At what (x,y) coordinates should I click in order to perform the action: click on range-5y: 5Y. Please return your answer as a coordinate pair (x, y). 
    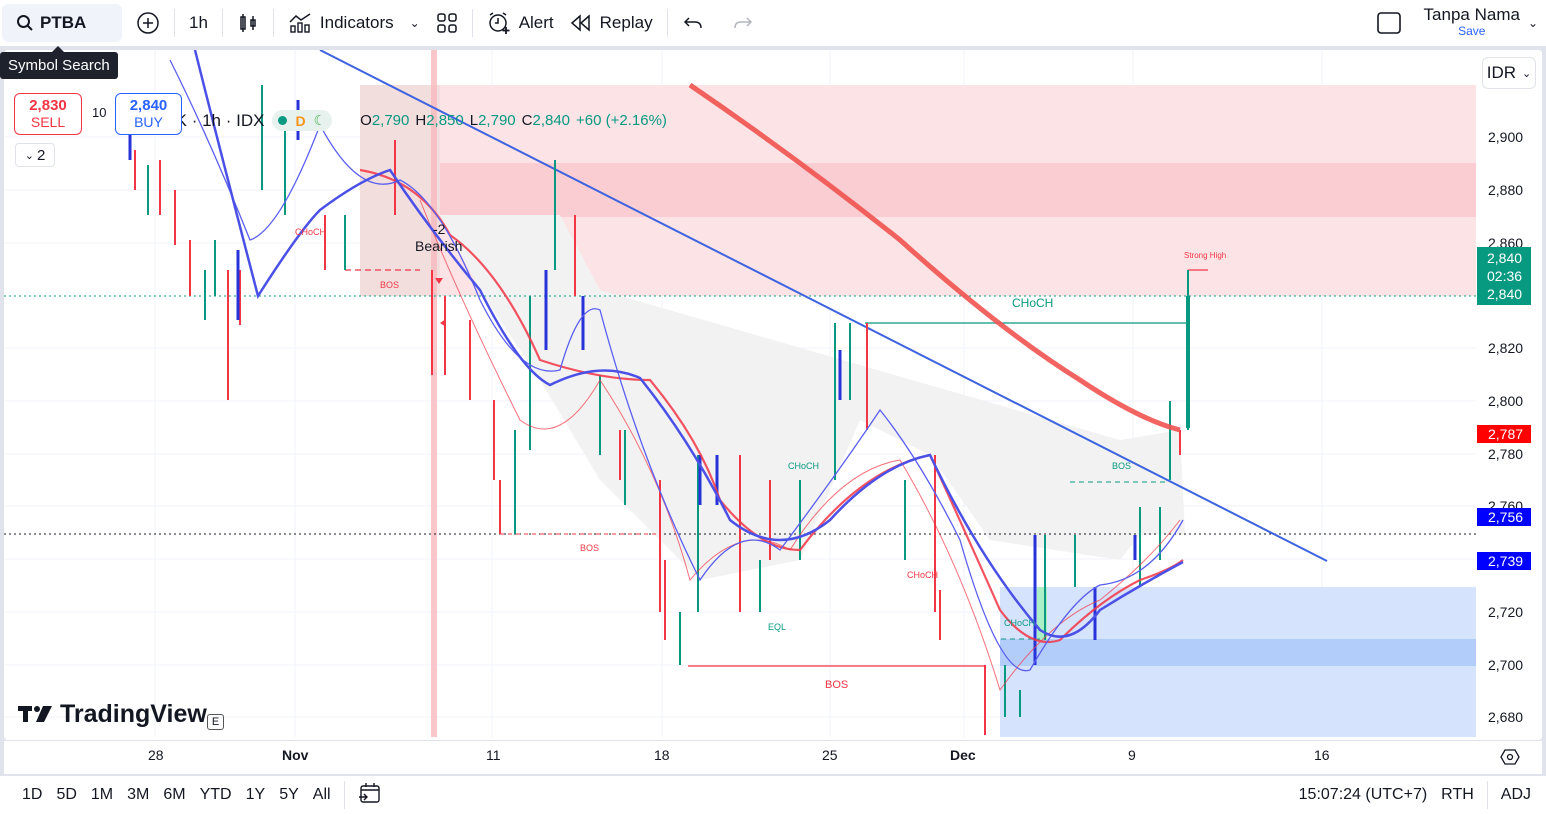
    Looking at the image, I should click on (289, 794).